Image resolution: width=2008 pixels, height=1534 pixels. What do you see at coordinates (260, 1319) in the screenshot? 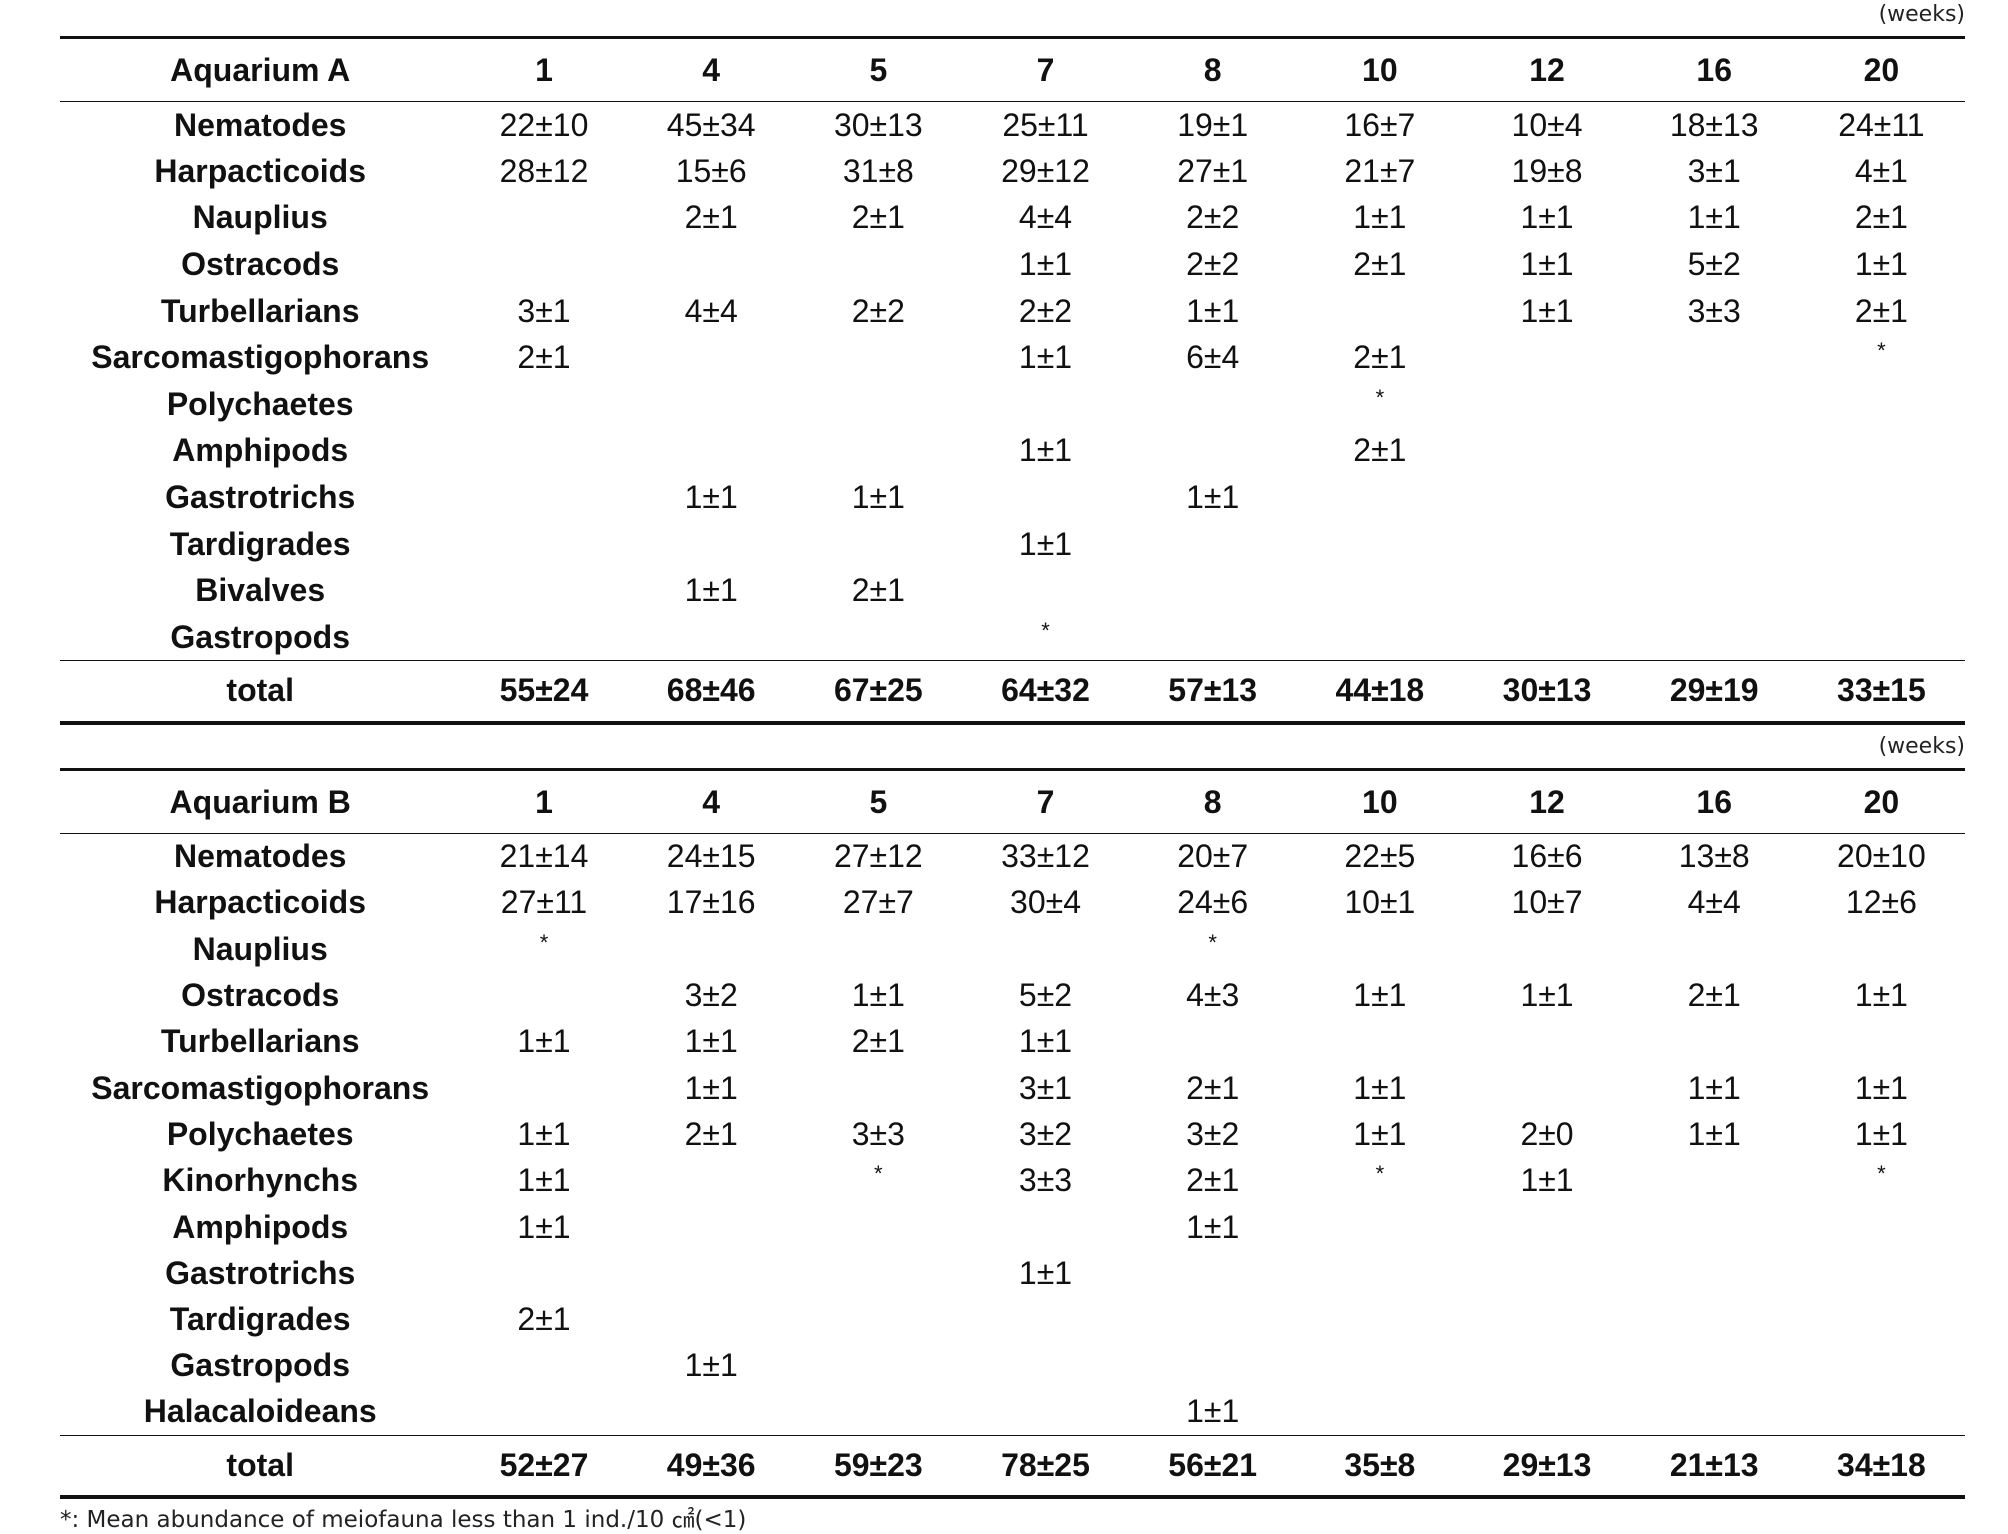
I see `taxon-label: Tardigrades` at bounding box center [260, 1319].